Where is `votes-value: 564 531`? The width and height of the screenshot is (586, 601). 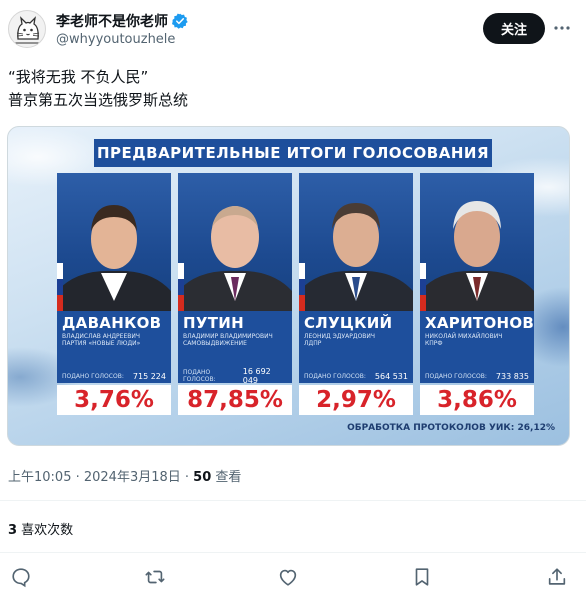
votes-value: 564 531 is located at coordinates (391, 376).